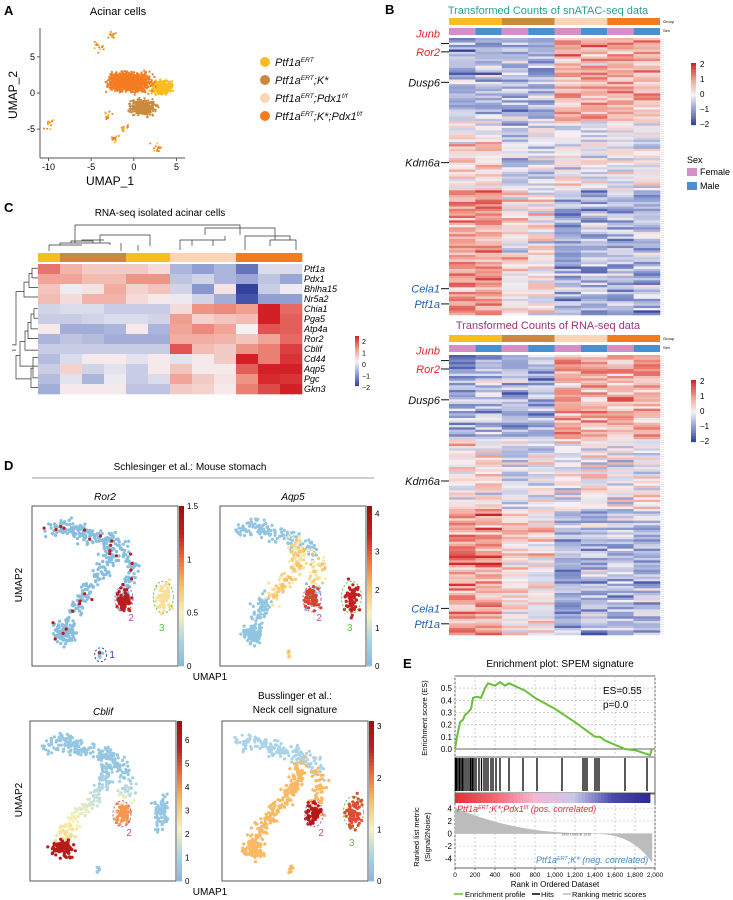 The image size is (733, 900). Describe the element at coordinates (312, 99) in the screenshot. I see `legend-label: Ptf1aERT;Pdx1f/f` at that location.